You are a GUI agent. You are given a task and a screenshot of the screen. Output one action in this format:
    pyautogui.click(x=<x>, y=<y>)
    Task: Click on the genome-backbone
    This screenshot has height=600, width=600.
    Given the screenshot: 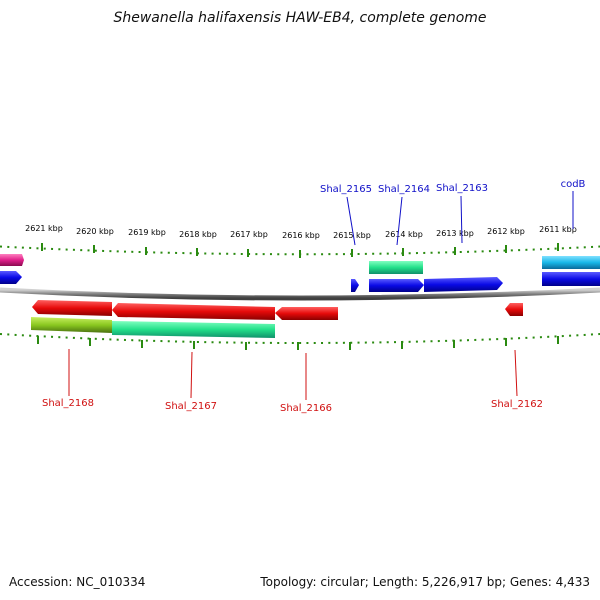 What is the action you would take?
    pyautogui.click(x=300, y=294)
    